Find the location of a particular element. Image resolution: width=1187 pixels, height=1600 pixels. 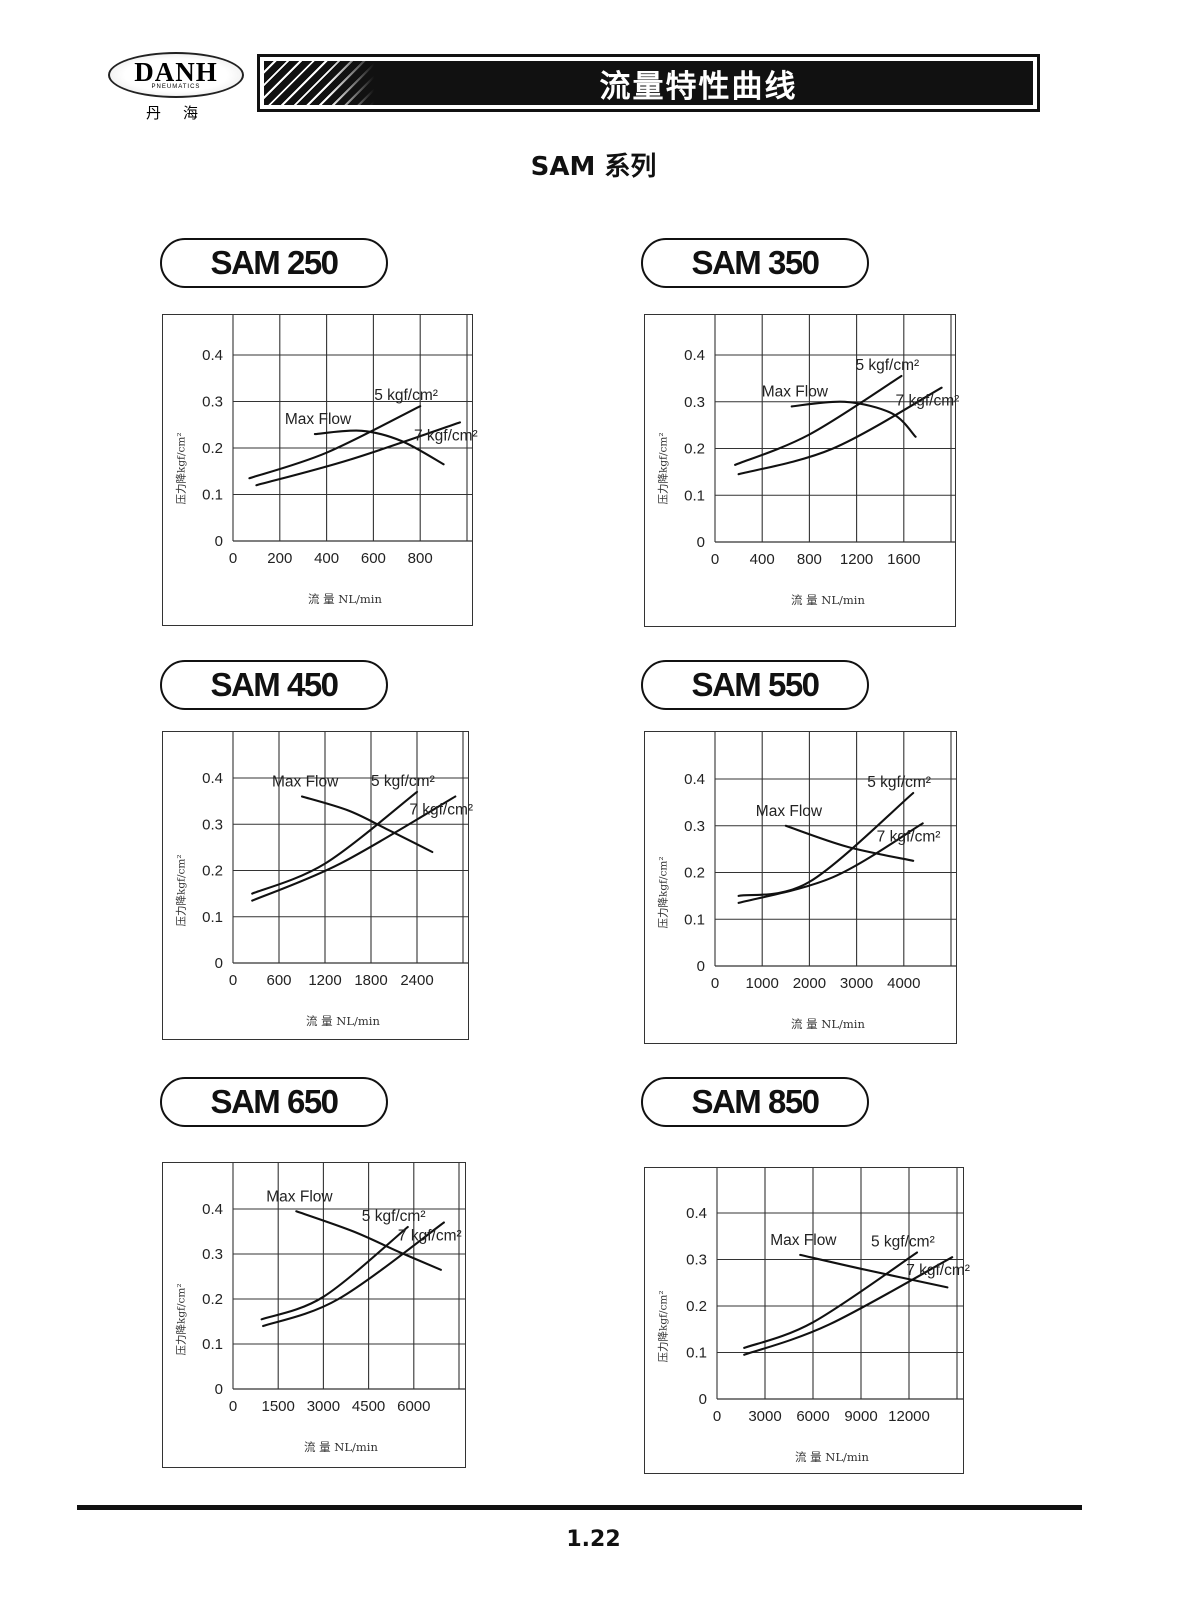

page-title: 流量特性曲线 is located at coordinates (698, 86).